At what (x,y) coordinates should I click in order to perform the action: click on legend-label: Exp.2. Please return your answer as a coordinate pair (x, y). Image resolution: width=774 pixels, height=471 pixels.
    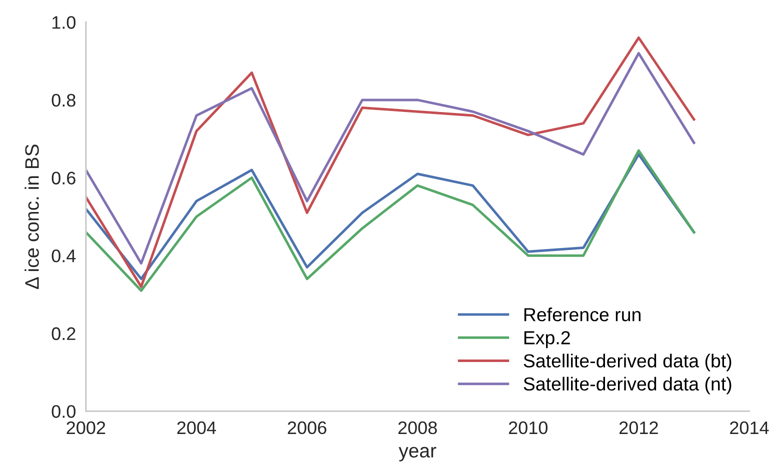
    Looking at the image, I should click on (547, 339).